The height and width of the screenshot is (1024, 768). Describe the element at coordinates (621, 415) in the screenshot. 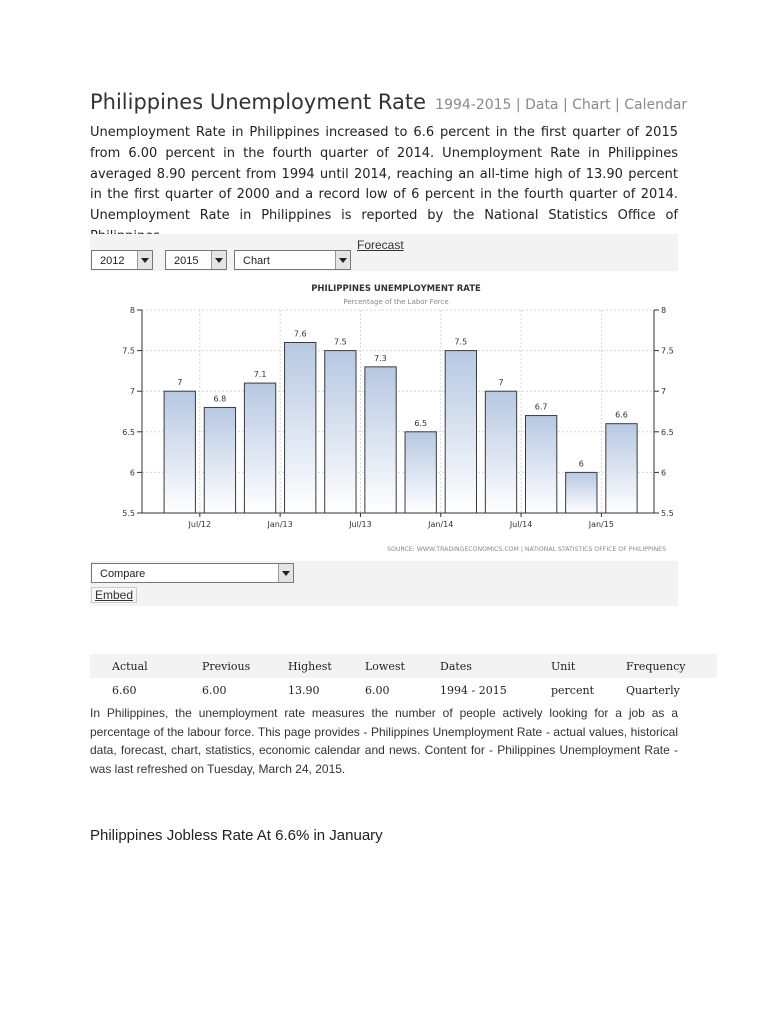

I see `bar-value-label: 6.6` at that location.